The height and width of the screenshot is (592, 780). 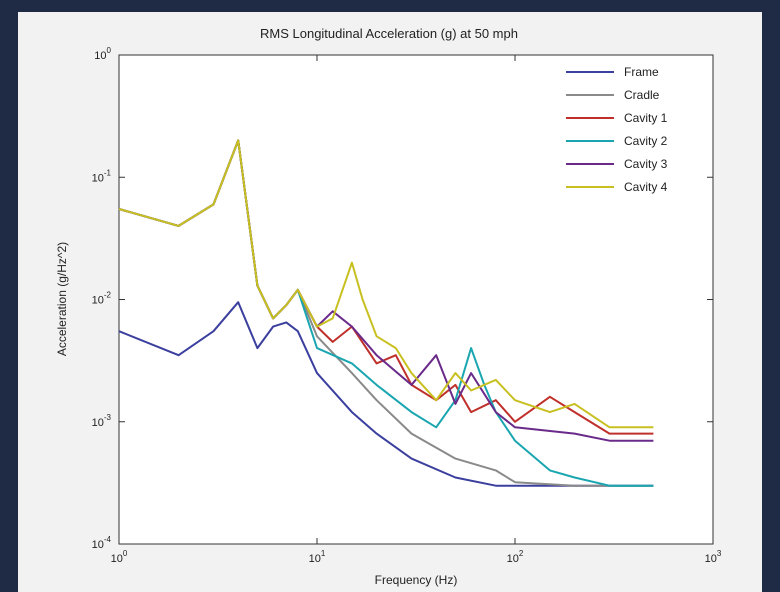 What do you see at coordinates (102, 421) in the screenshot?
I see `y-tick-label: 10⁻³` at bounding box center [102, 421].